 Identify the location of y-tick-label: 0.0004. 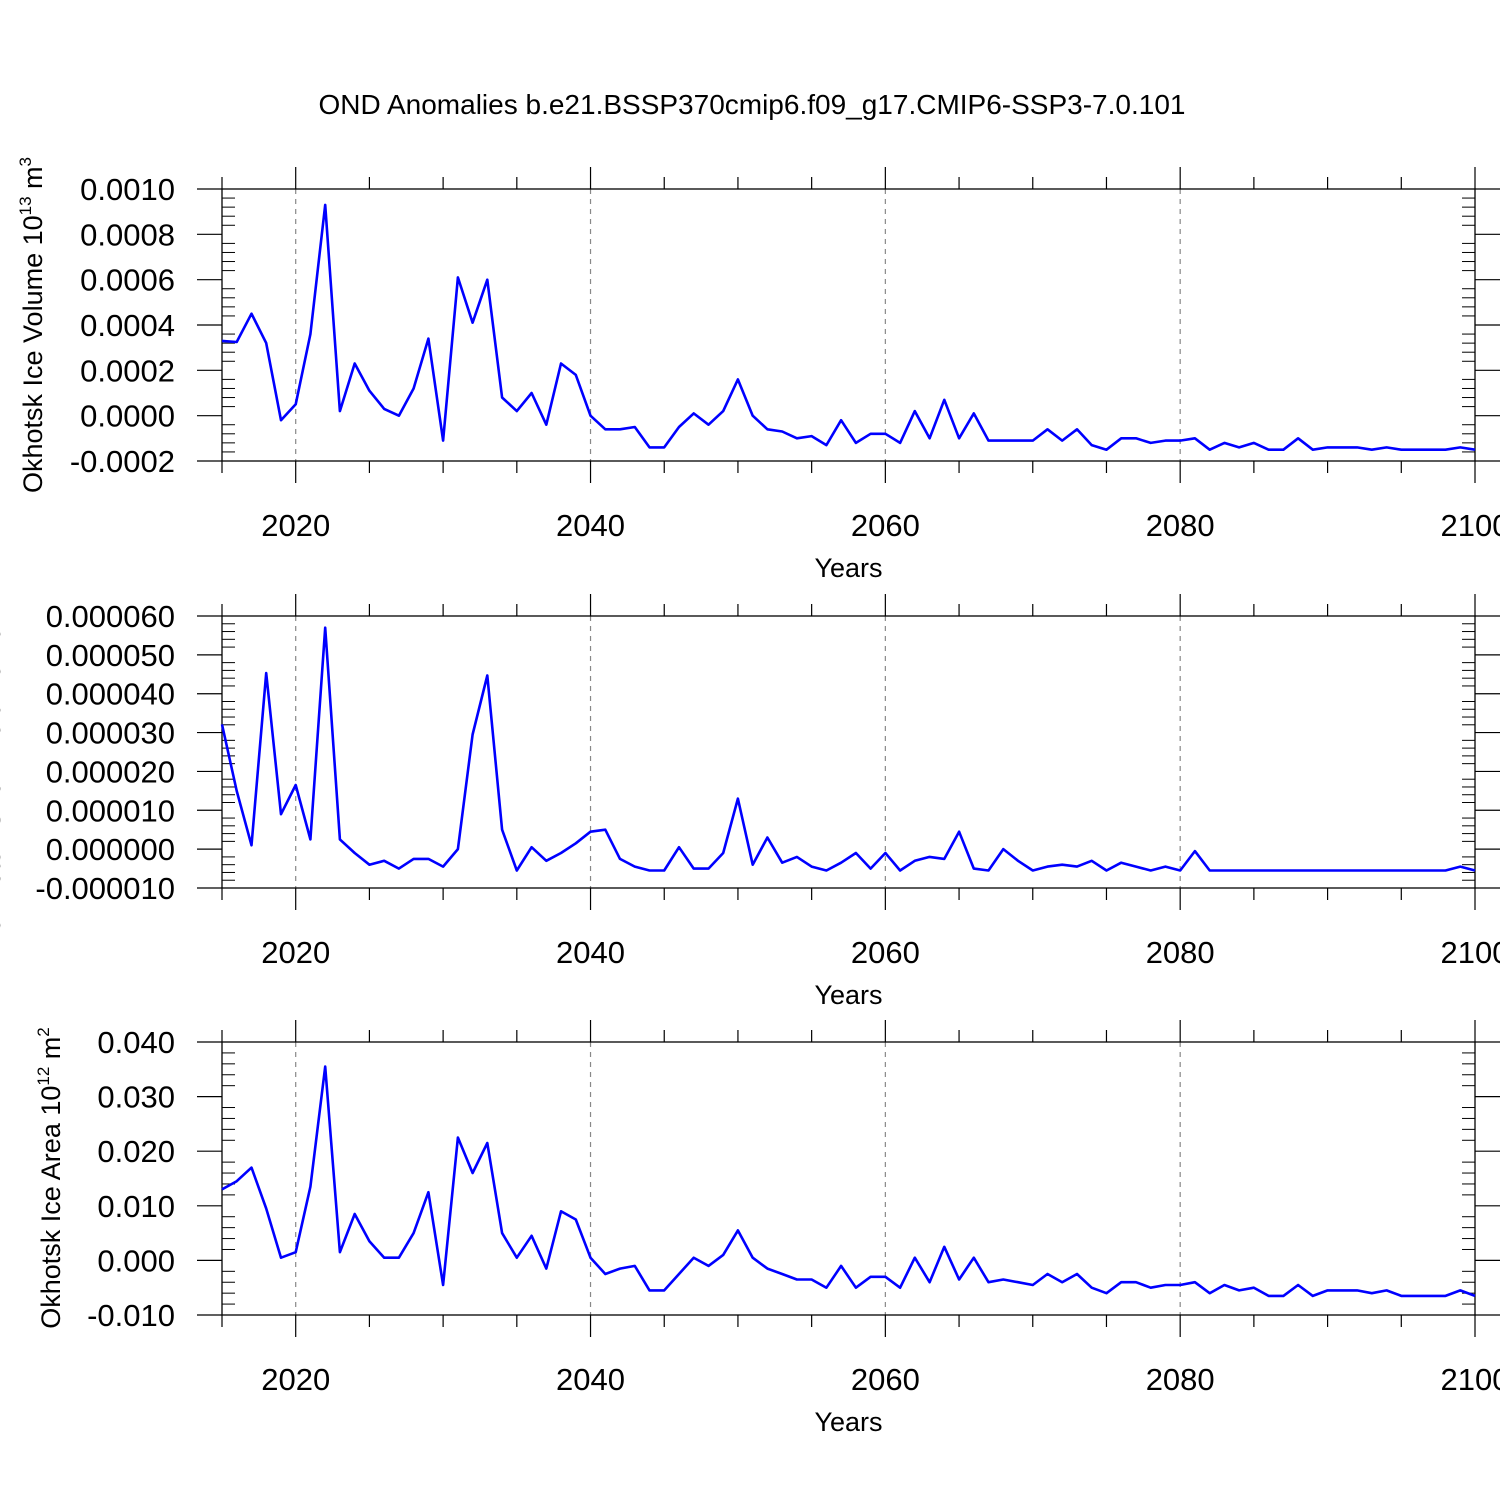
(127, 325).